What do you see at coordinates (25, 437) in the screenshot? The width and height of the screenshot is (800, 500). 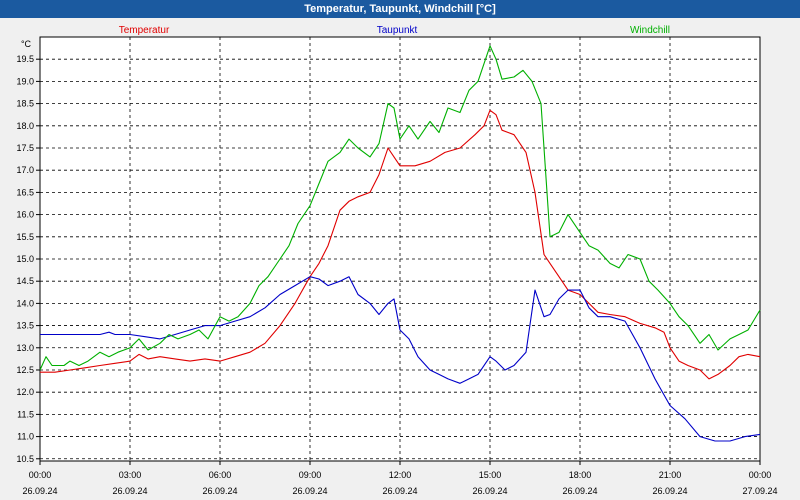 I see `y-tick-label: 11.0` at bounding box center [25, 437].